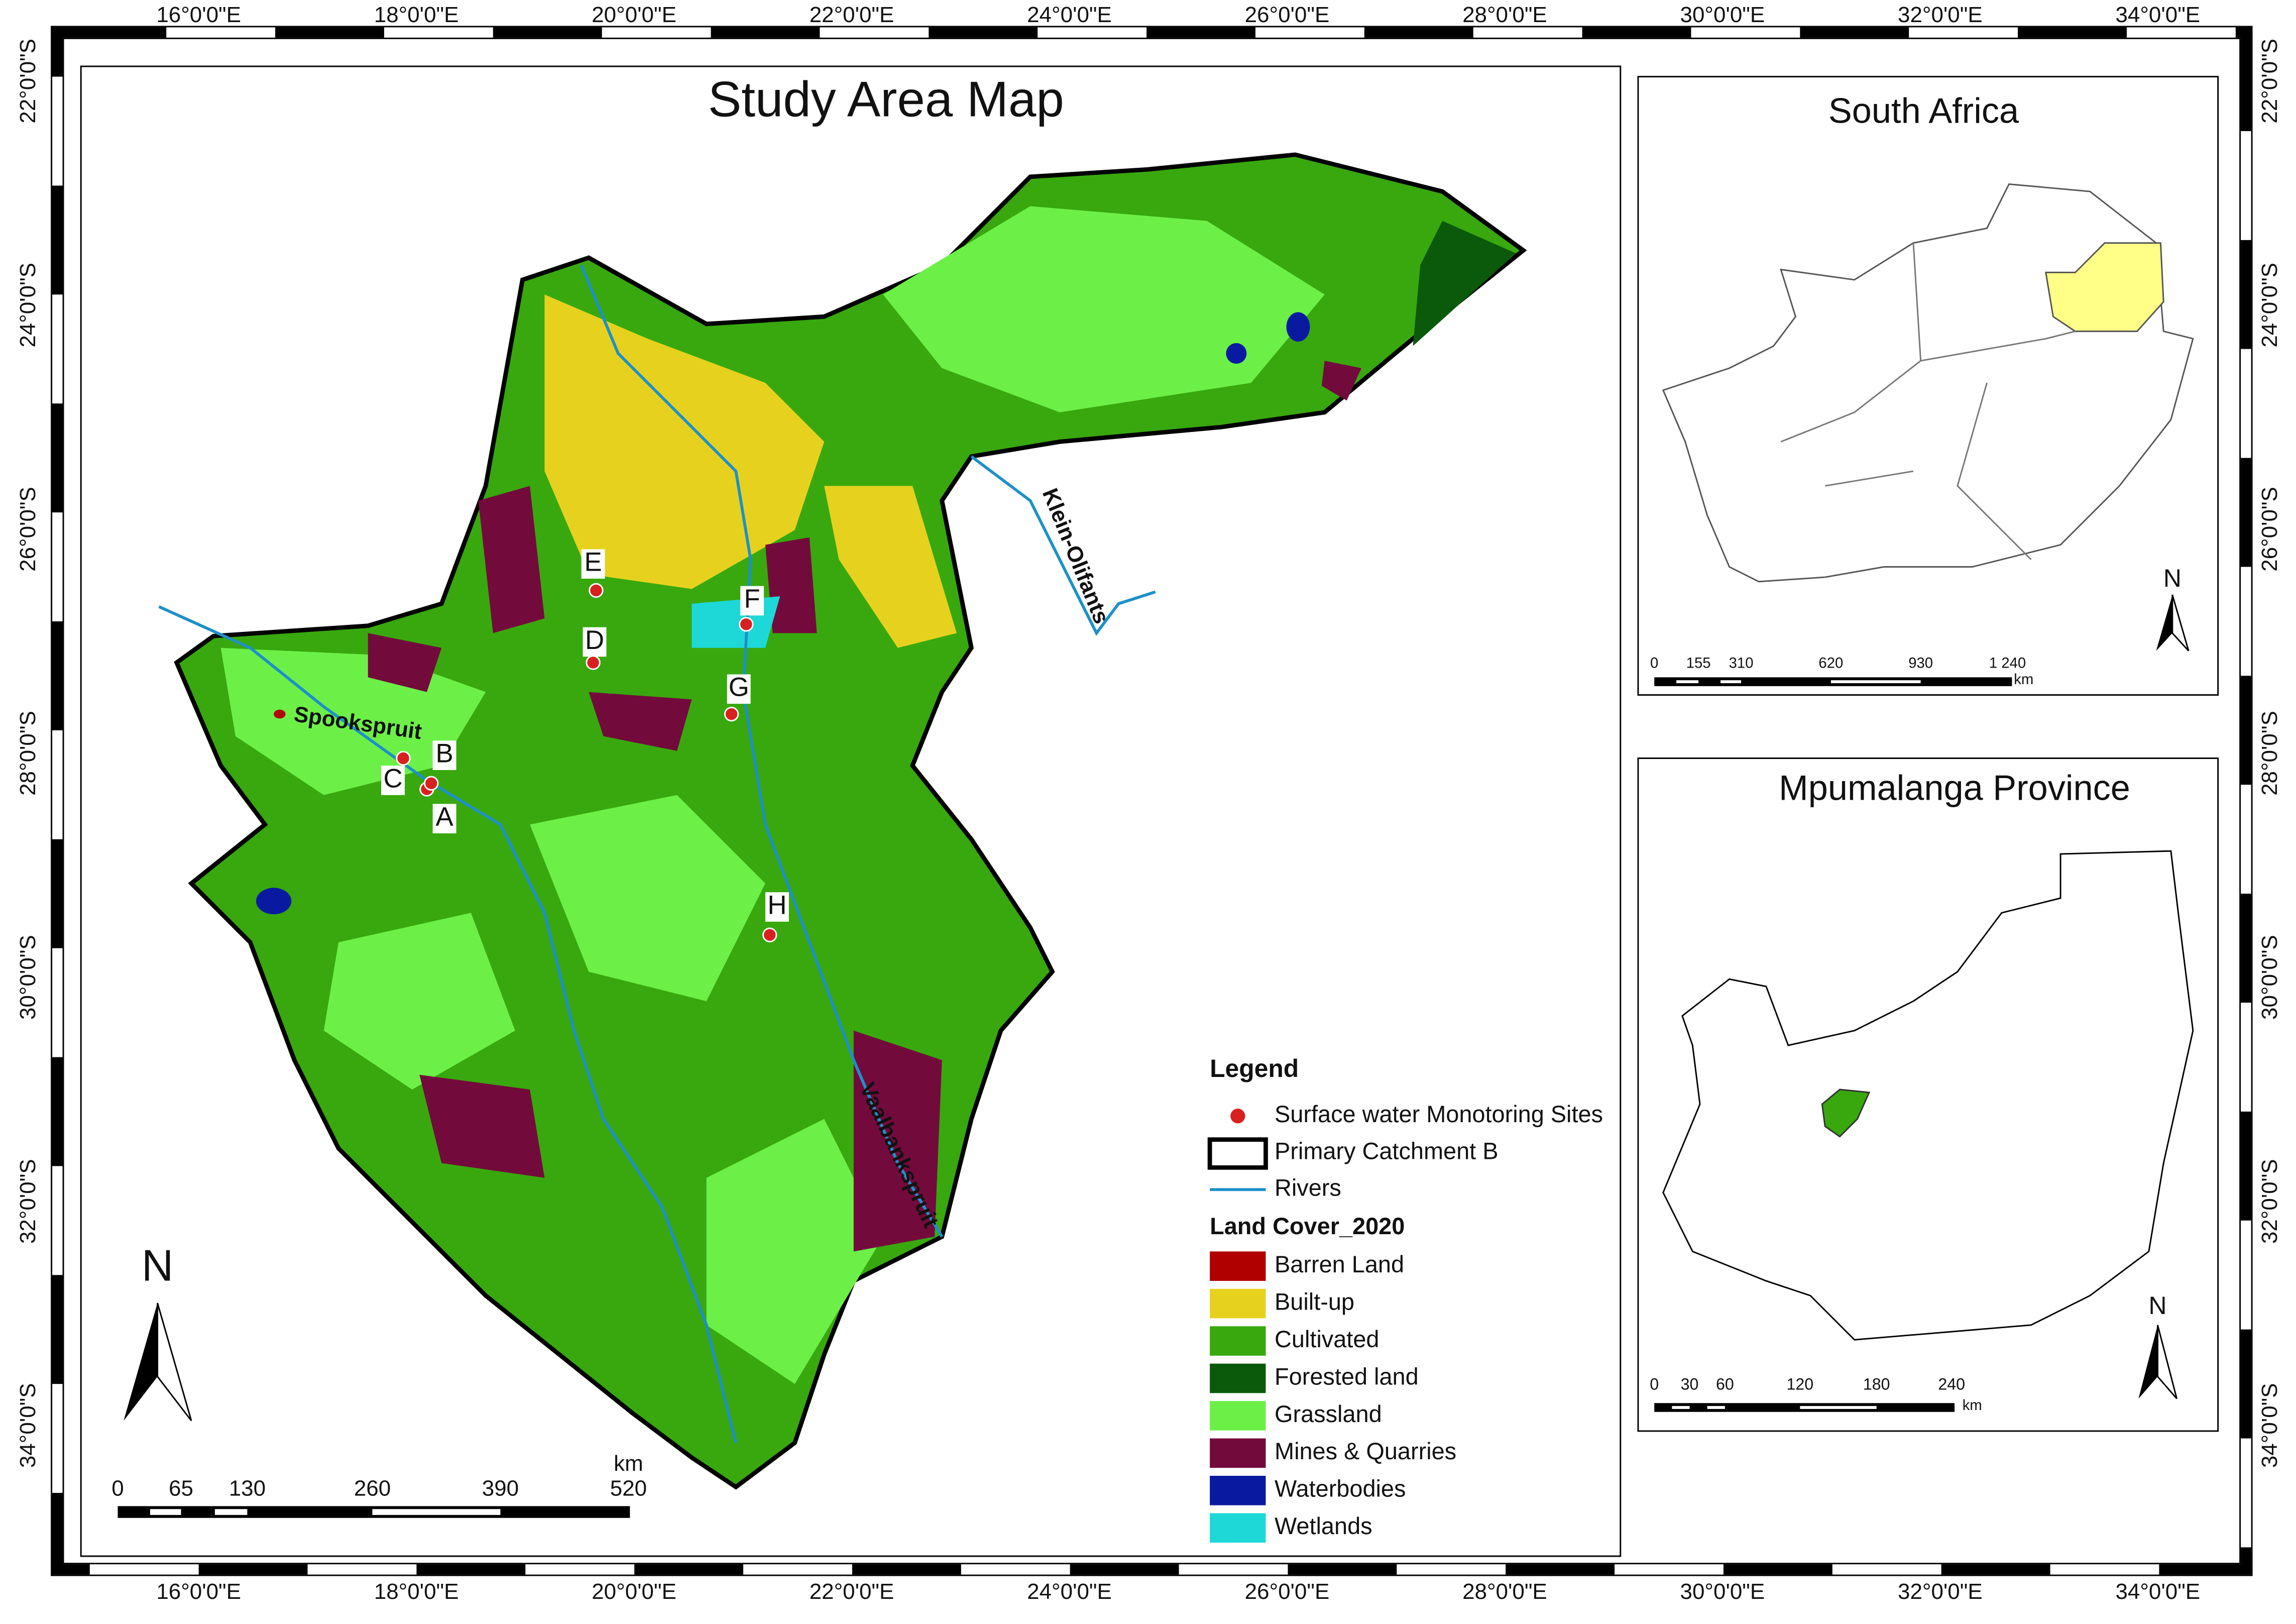 The width and height of the screenshot is (2296, 1624). Describe the element at coordinates (1799, 1384) in the screenshot. I see `scale-label: 120` at that location.